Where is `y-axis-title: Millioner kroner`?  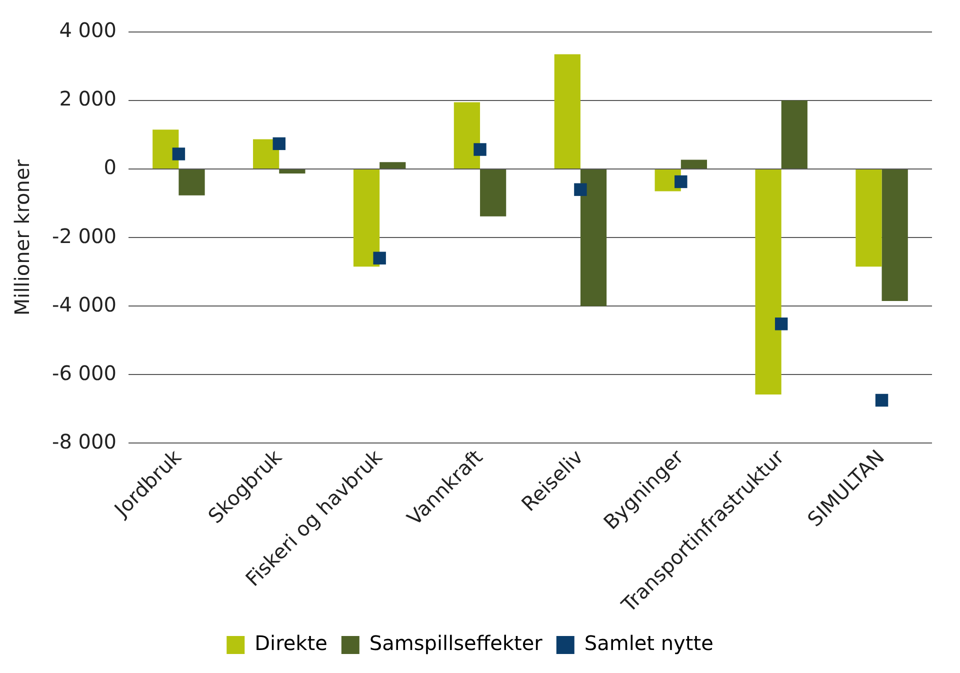
y-axis-title: Millioner kroner is located at coordinates (22, 237).